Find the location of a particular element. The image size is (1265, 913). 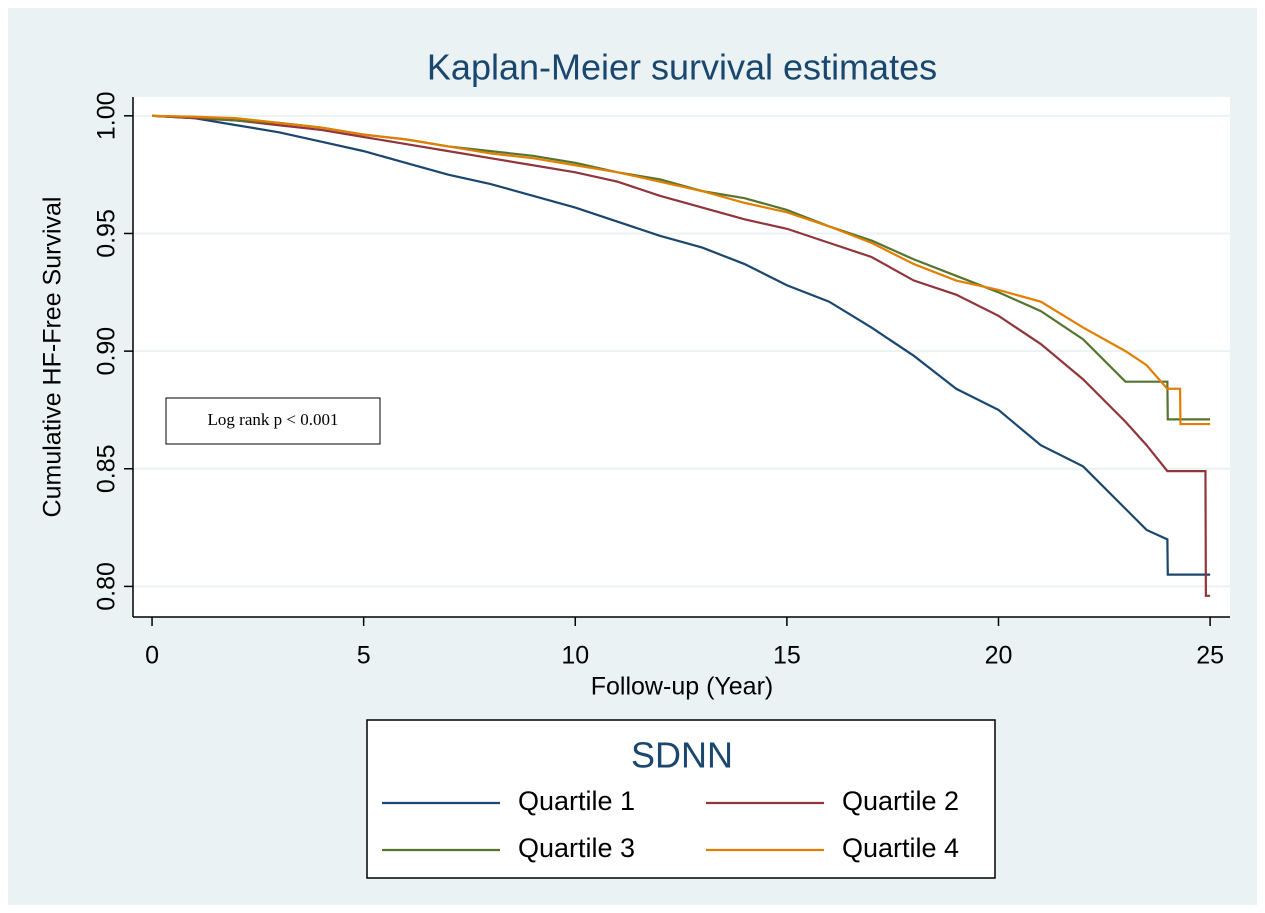

annotation-box is located at coordinates (273, 421).